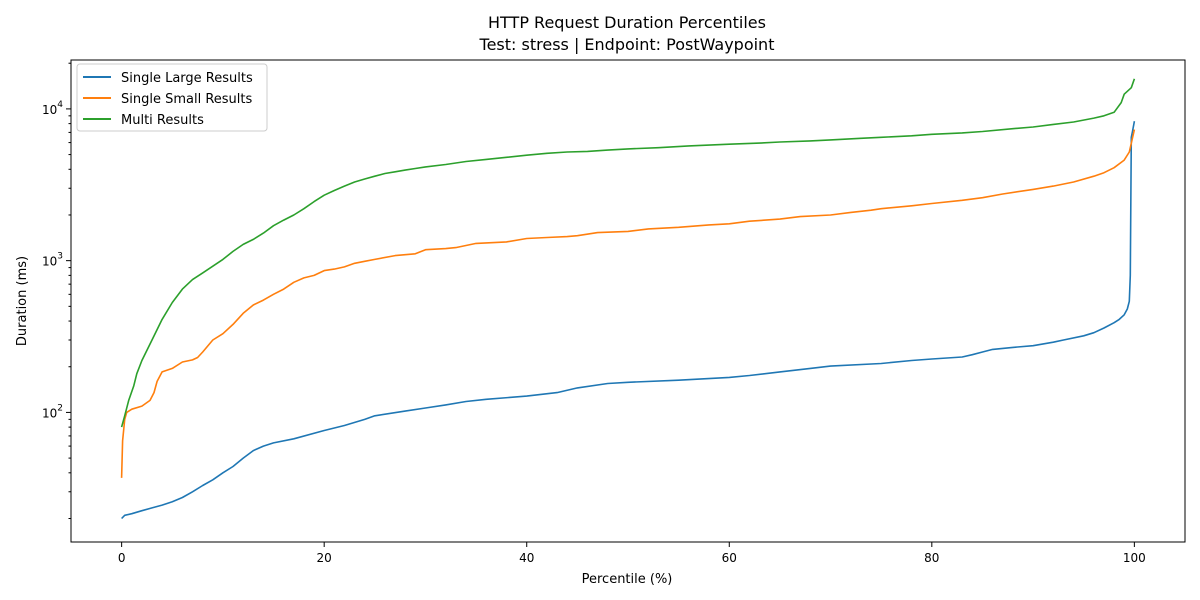  I want to click on legend-box, so click(172, 97).